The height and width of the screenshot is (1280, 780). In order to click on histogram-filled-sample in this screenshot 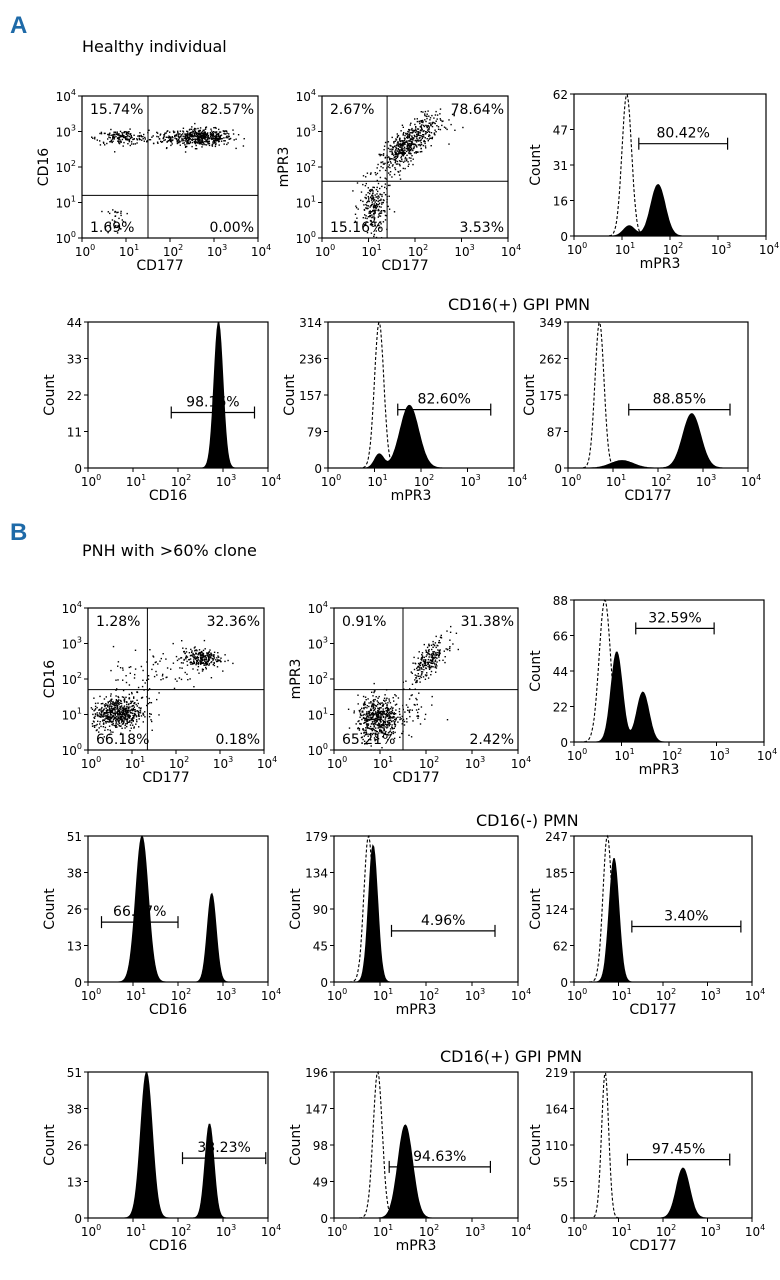, I will do `click(178, 1145)`.